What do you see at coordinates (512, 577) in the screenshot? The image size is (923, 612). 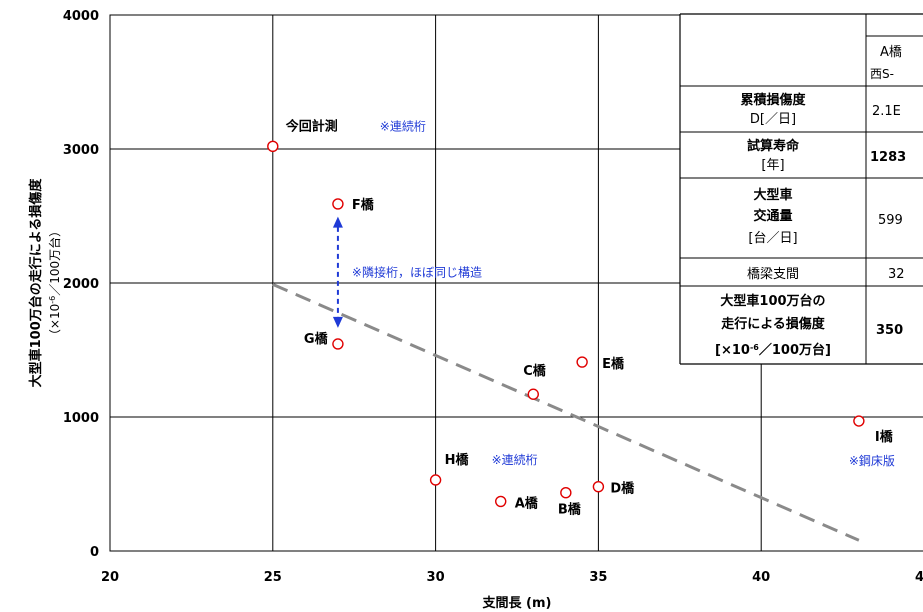 I see `x-tick-labels: 20 25 30 35 40 45` at bounding box center [512, 577].